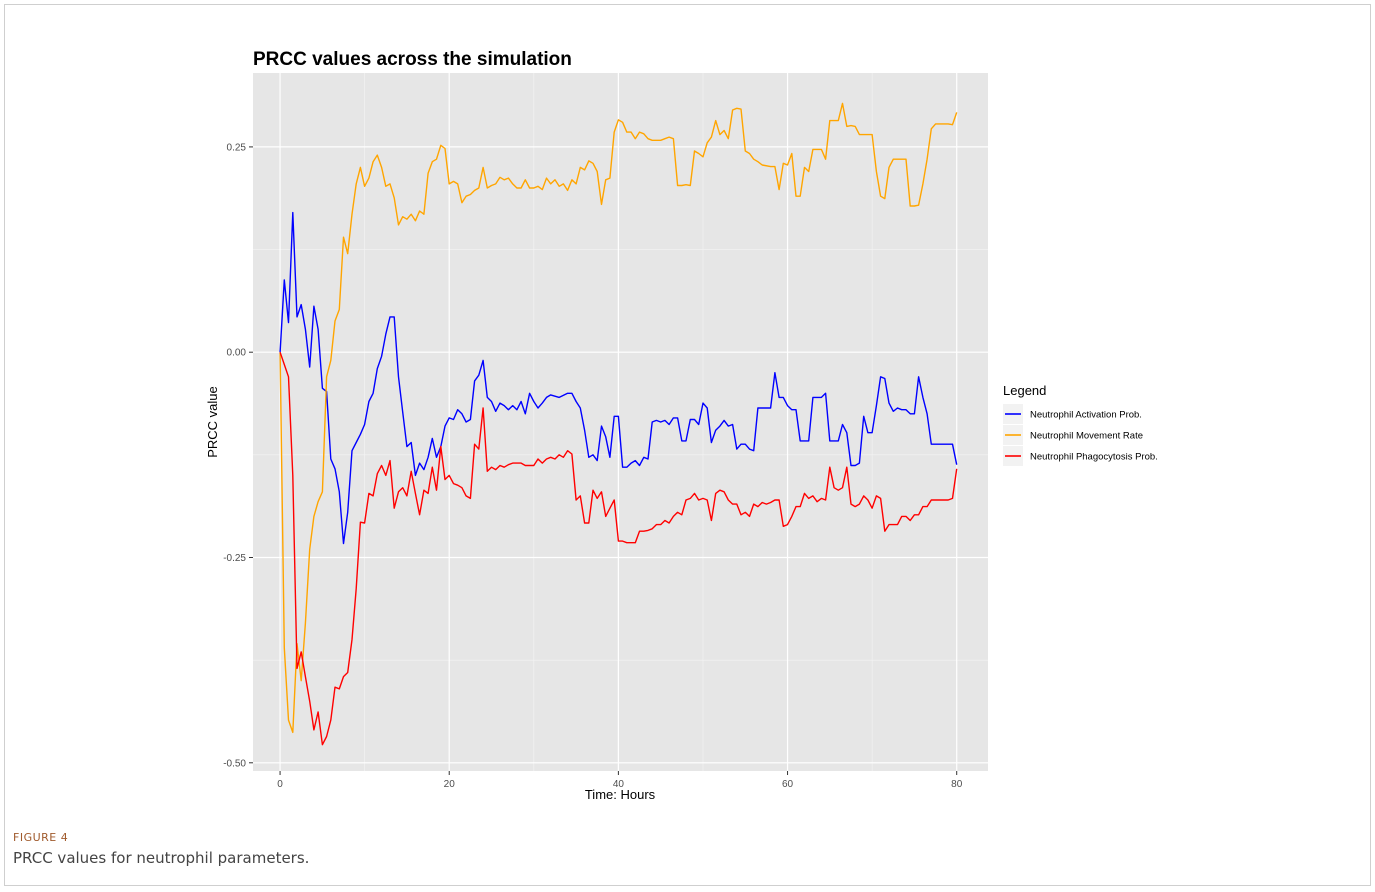  Describe the element at coordinates (212, 422) in the screenshot. I see `y-axis-label: PRCC value` at that location.